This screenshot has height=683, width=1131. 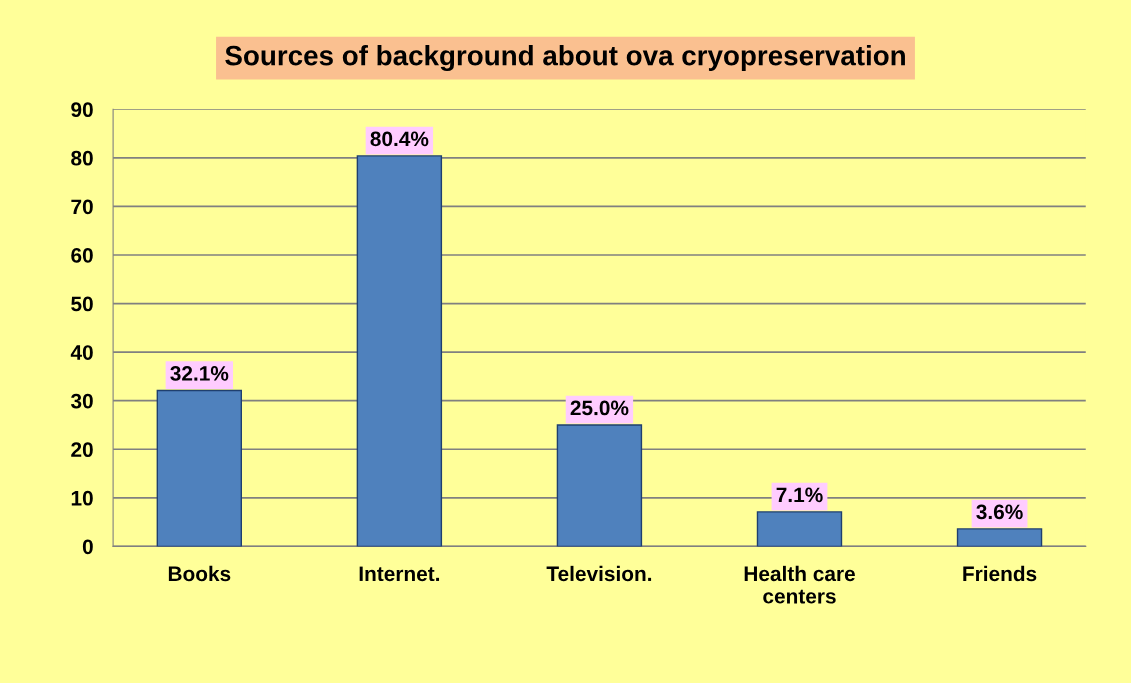 I want to click on chart-title: Sources of background about ova cryopreservation, so click(x=565, y=58).